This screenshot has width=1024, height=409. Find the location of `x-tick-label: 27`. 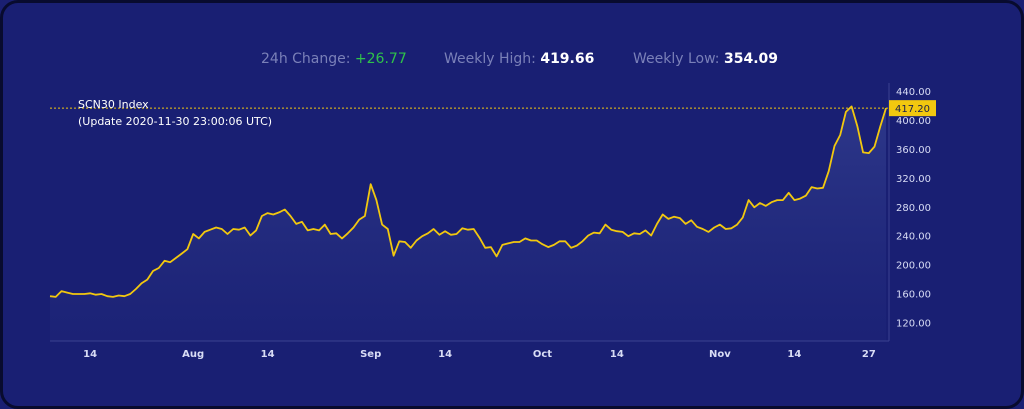

x-tick-label: 27 is located at coordinates (869, 354).